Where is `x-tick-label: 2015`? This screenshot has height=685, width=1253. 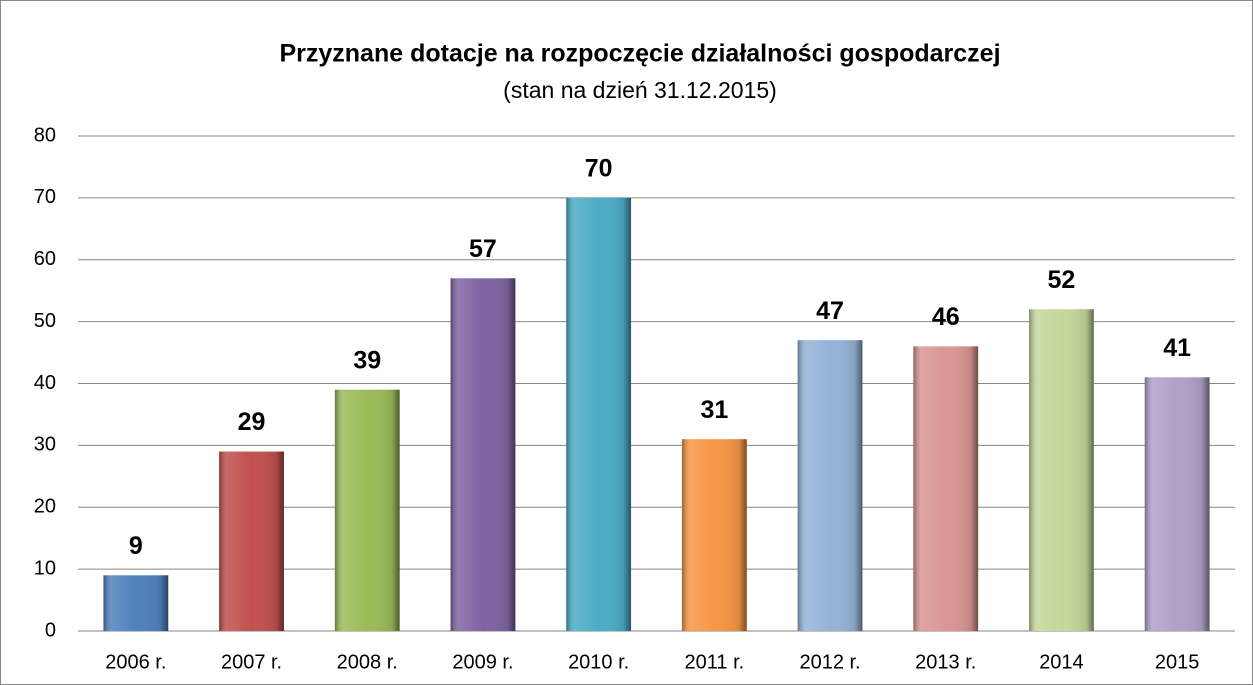 x-tick-label: 2015 is located at coordinates (1177, 662).